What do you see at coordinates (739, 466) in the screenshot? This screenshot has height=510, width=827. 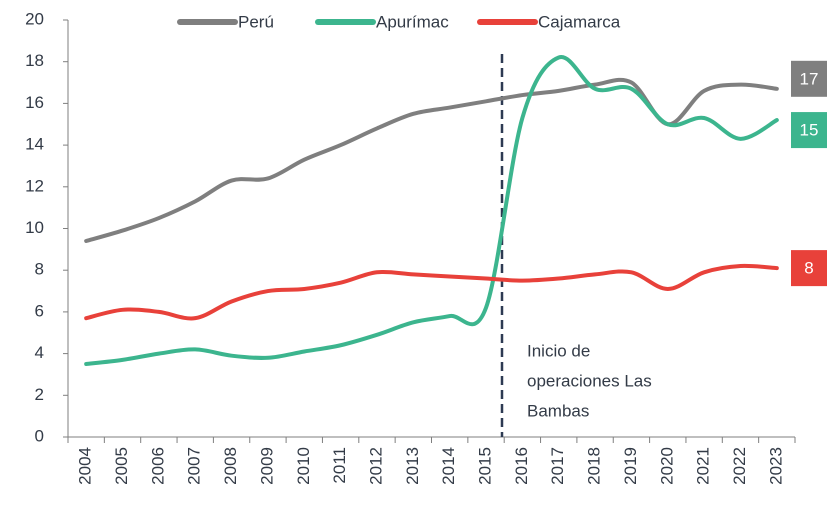 I see `x-tick-label: 2022` at bounding box center [739, 466].